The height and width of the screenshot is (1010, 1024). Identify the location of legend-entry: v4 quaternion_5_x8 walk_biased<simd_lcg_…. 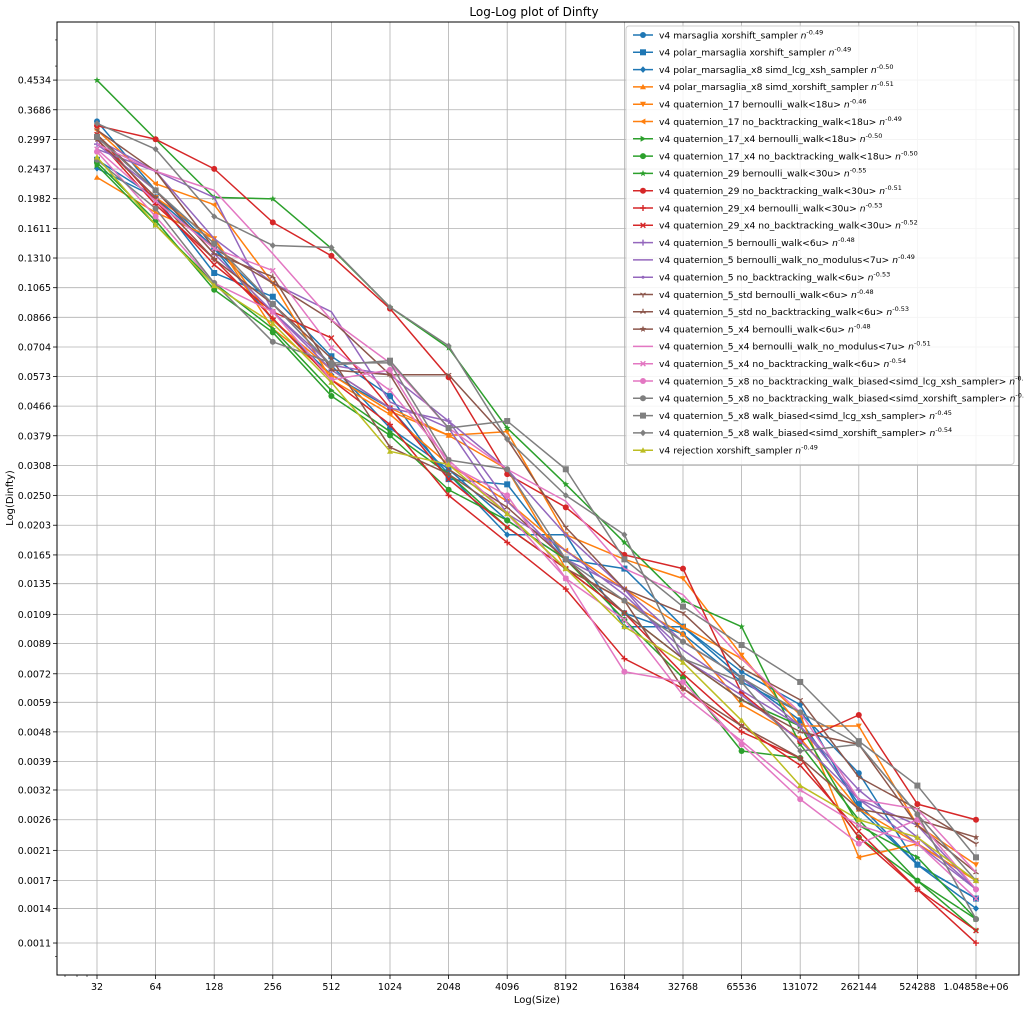
(792, 415).